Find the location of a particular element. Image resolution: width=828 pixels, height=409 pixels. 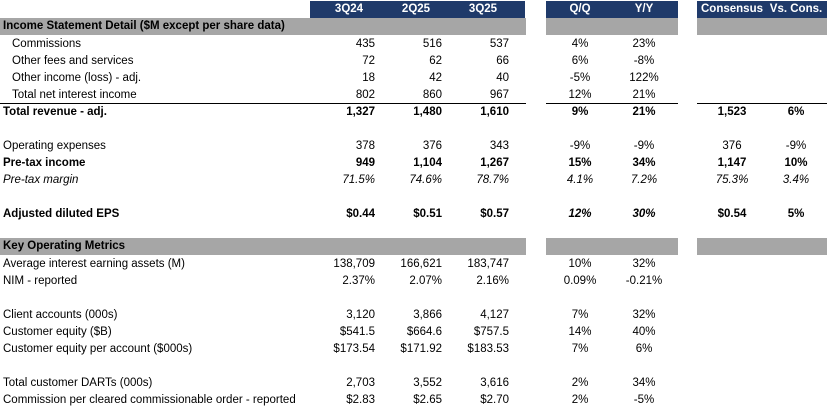

value-3q24: 138,709 is located at coordinates (354, 264).